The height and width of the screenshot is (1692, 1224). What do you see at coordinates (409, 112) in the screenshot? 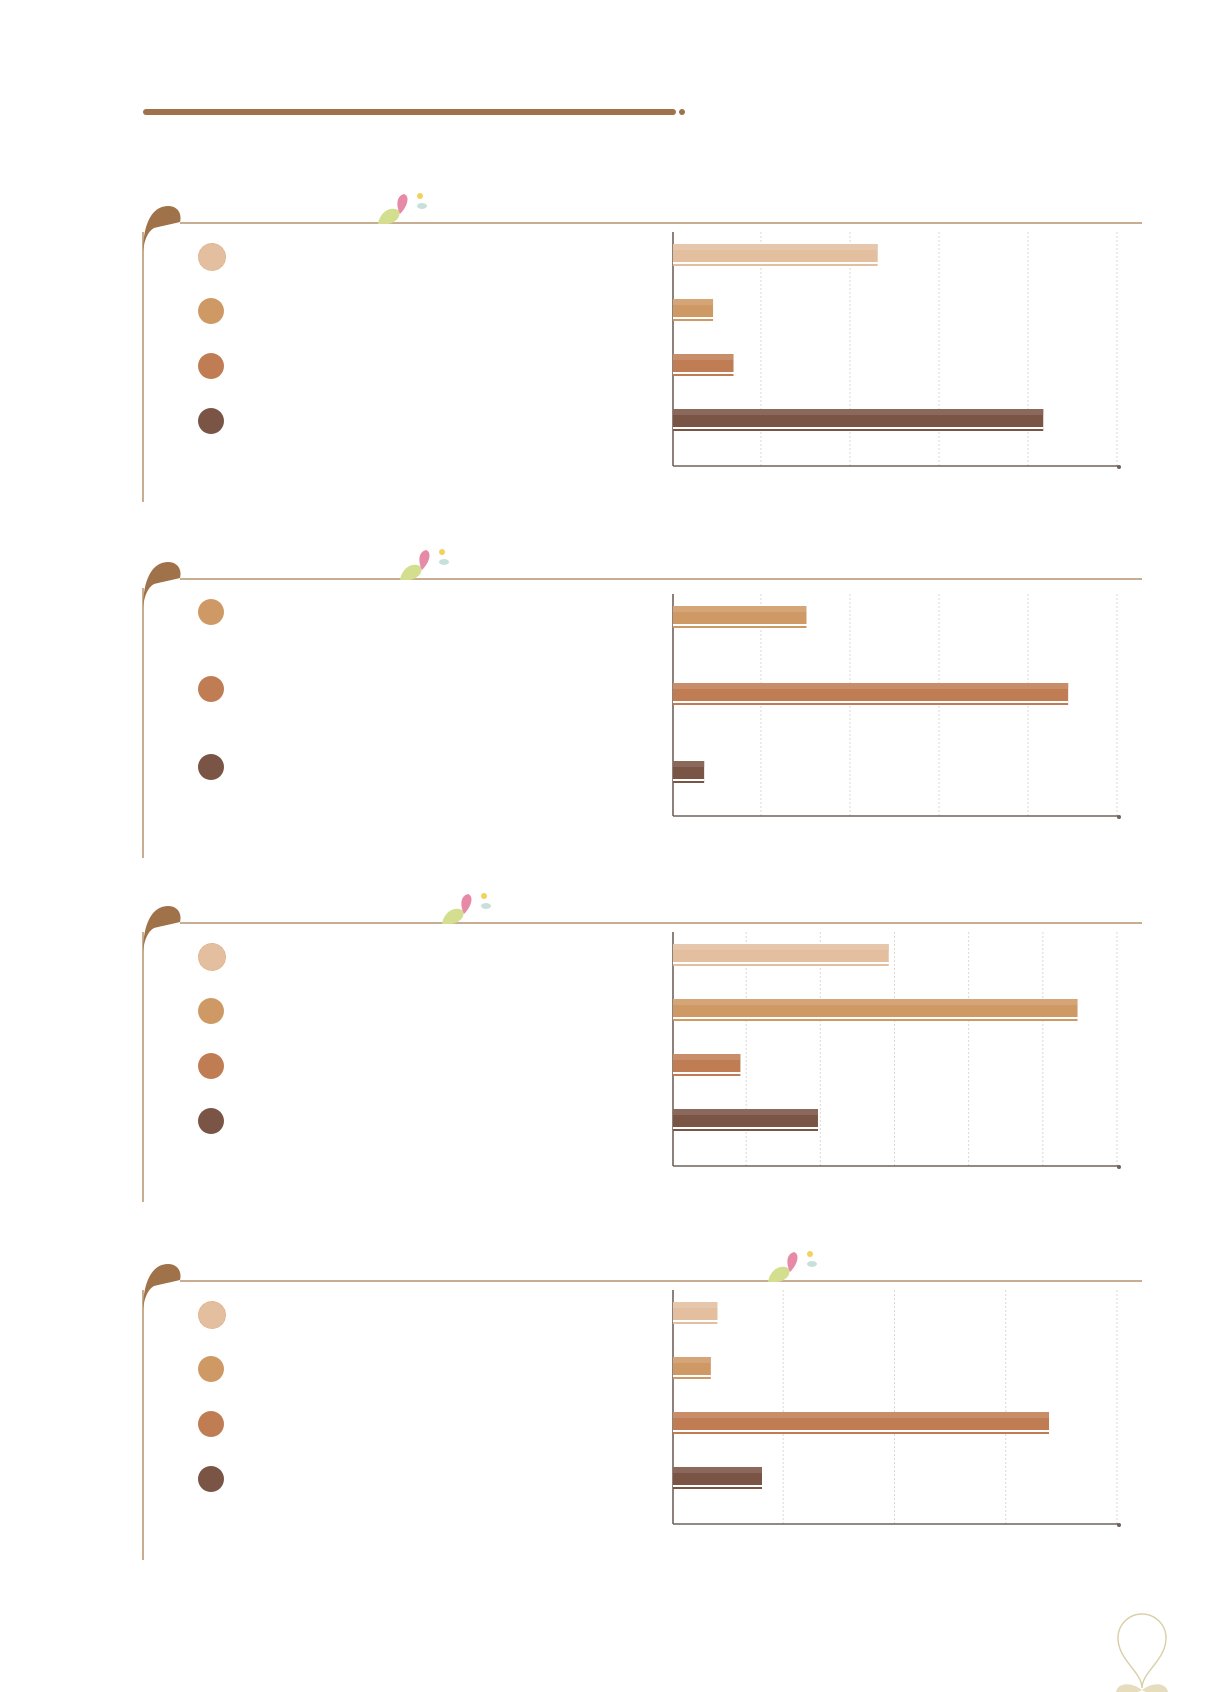
I see `title-rule` at bounding box center [409, 112].